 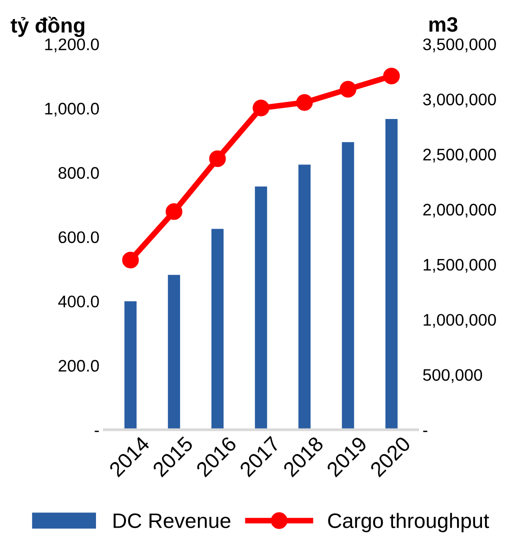 I want to click on y2-tick-label: 2,500,000, so click(x=459, y=155).